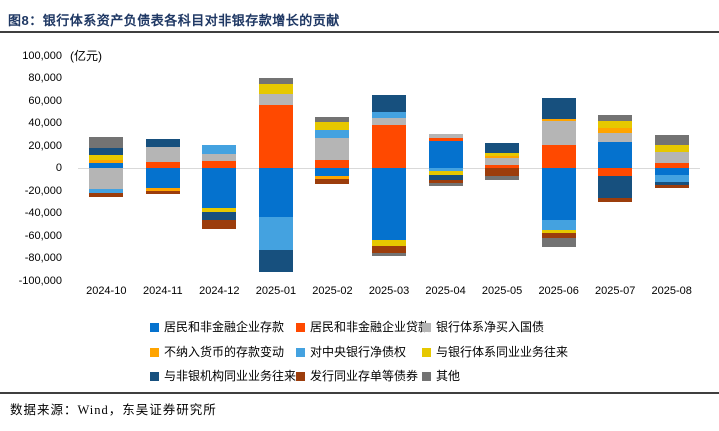 This screenshot has height=431, width=719. I want to click on x-axis-category-label: 2025-03, so click(389, 291).